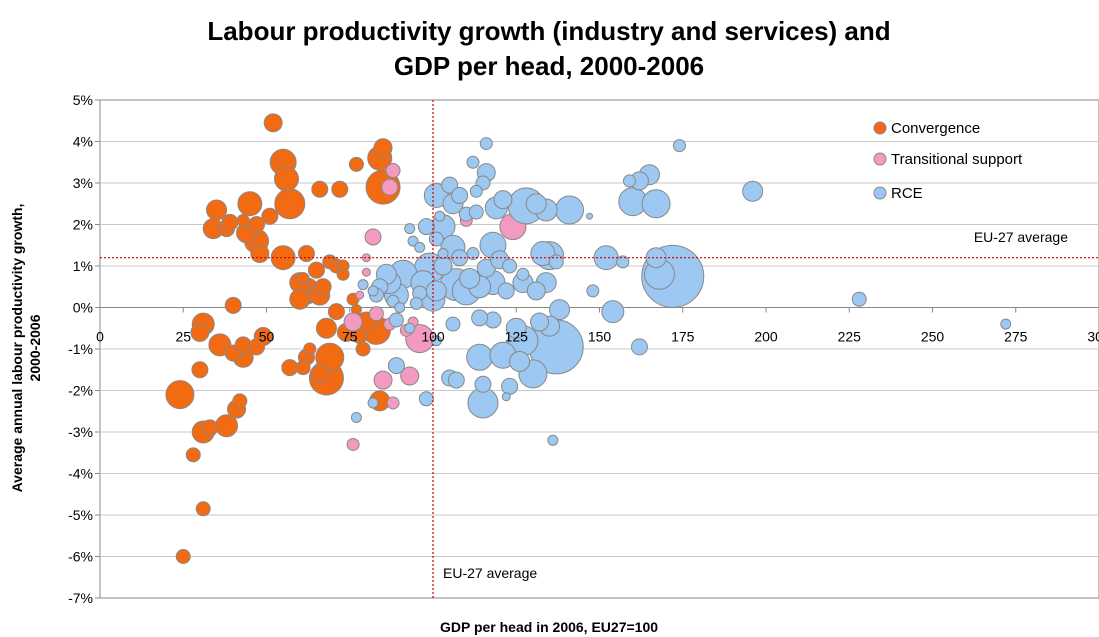  I want to click on x-tick-label: 100, so click(433, 337).